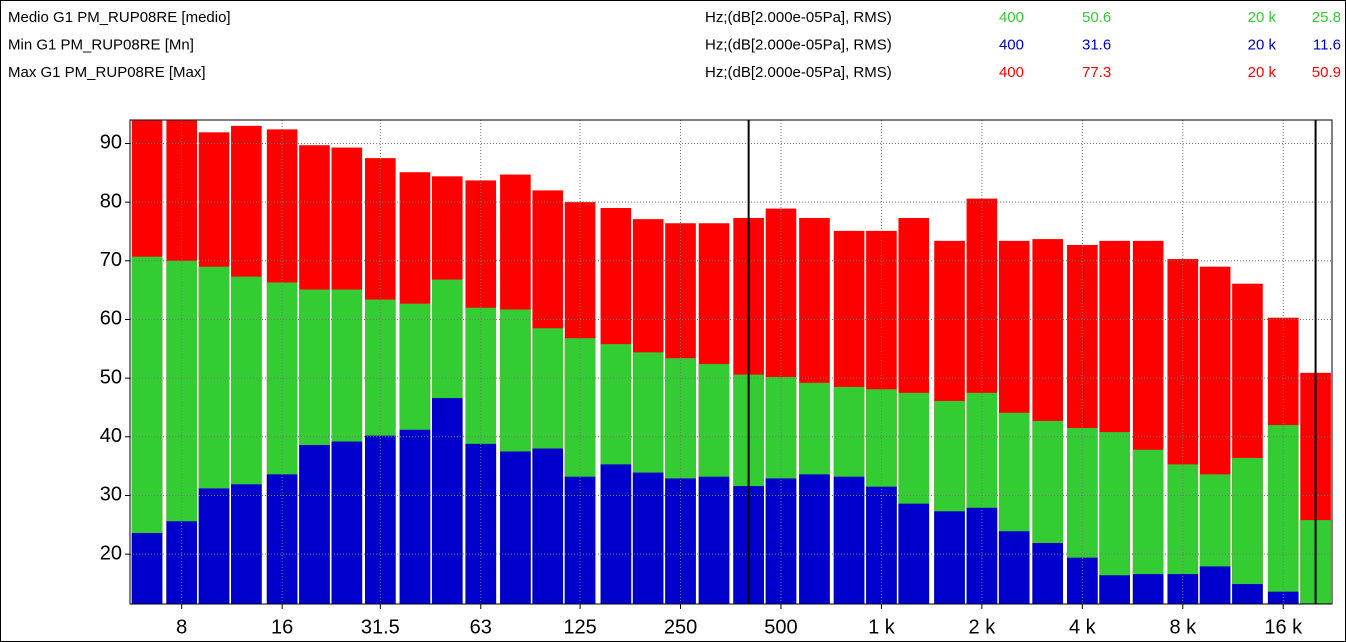 This screenshot has width=1346, height=642. Describe the element at coordinates (111, 143) in the screenshot. I see `y-tick-label: 90` at that location.